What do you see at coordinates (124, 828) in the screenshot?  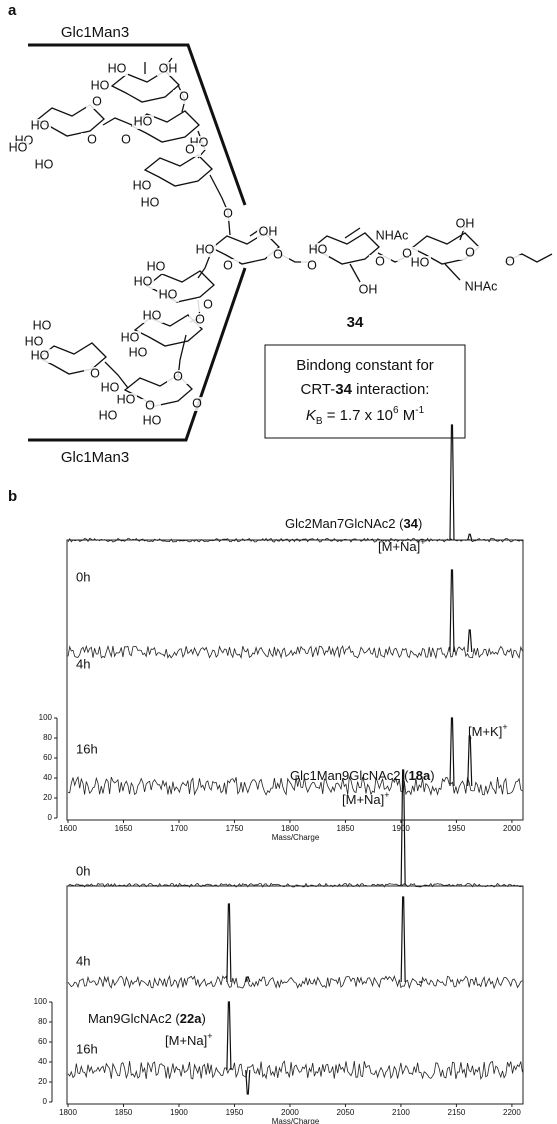 I see `x-tick-label: 1650` at bounding box center [124, 828].